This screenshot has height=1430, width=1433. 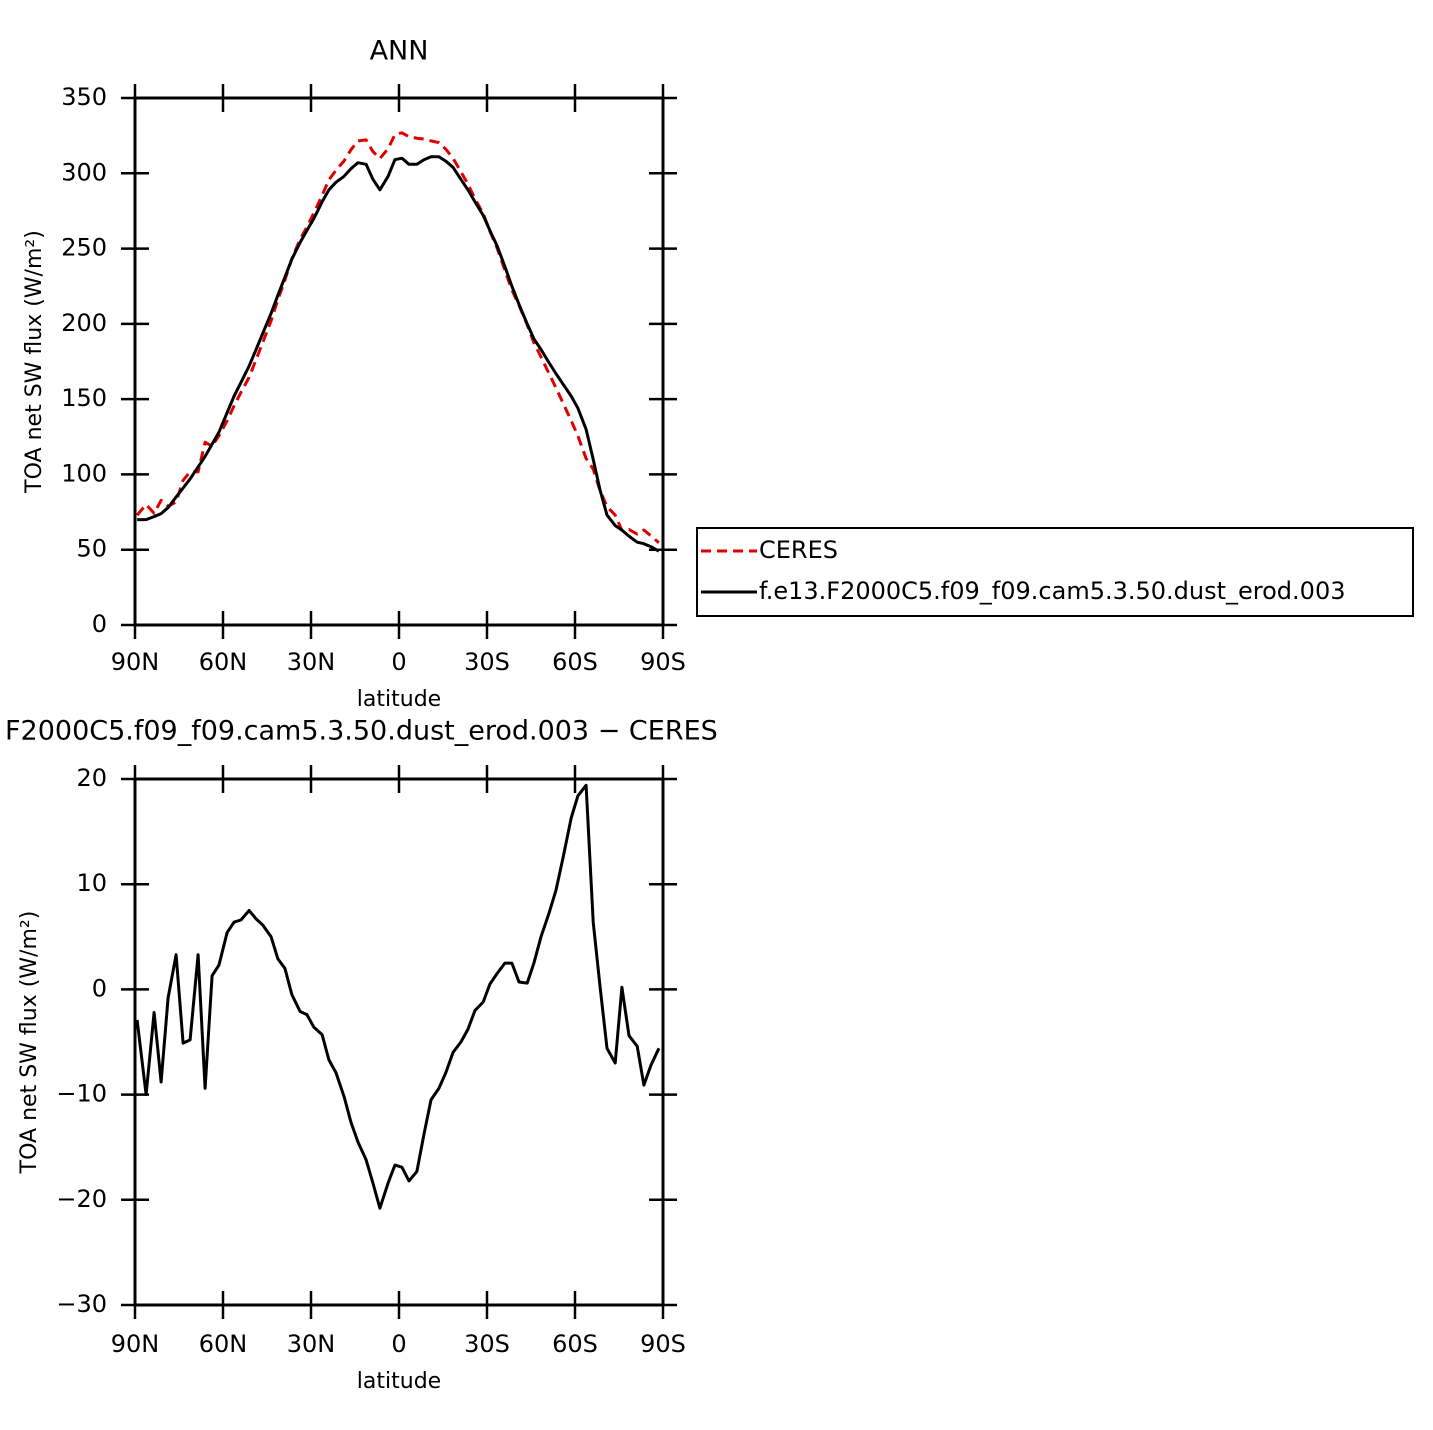 I want to click on y-tick-label: −20, so click(x=81, y=1199).